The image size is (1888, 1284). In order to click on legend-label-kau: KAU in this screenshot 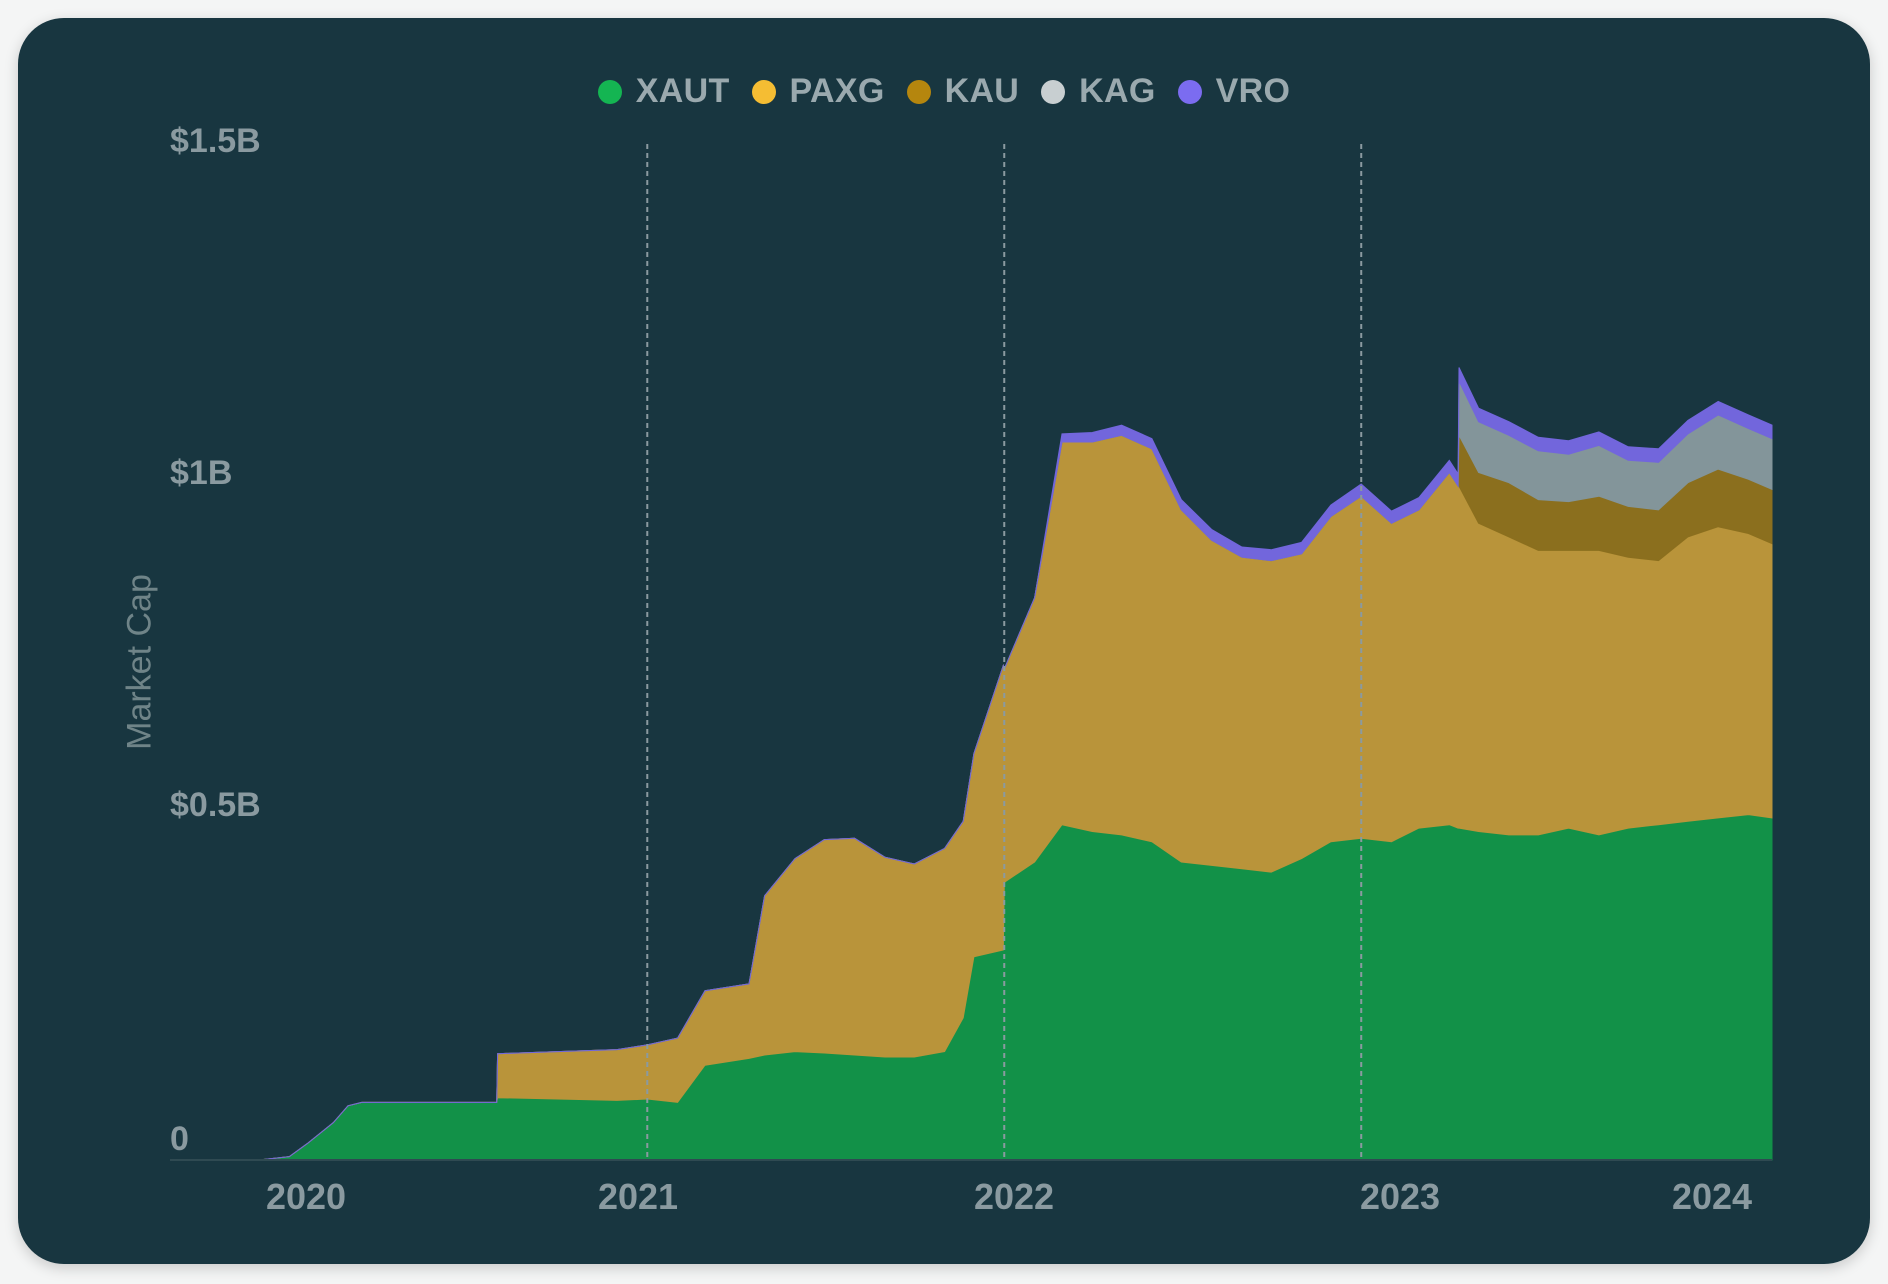, I will do `click(982, 91)`.